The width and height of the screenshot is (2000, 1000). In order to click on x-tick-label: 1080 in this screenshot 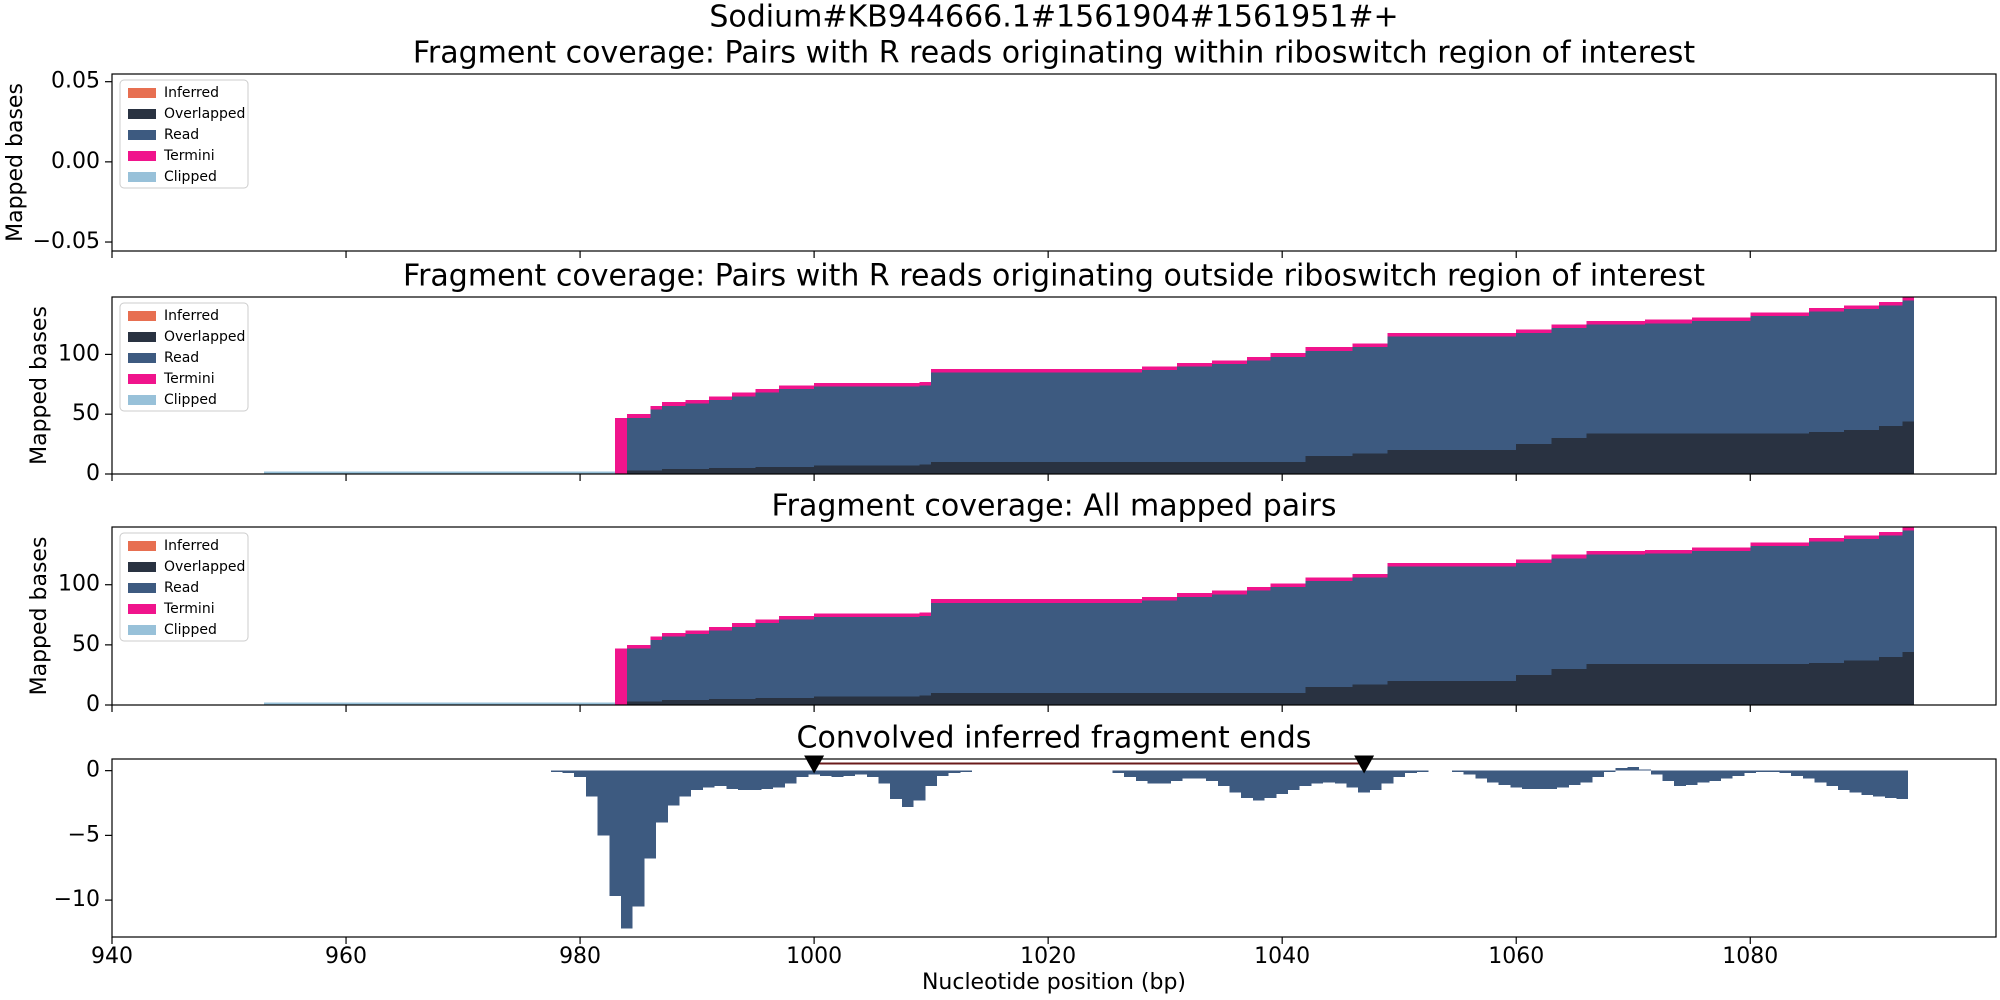, I will do `click(1750, 956)`.